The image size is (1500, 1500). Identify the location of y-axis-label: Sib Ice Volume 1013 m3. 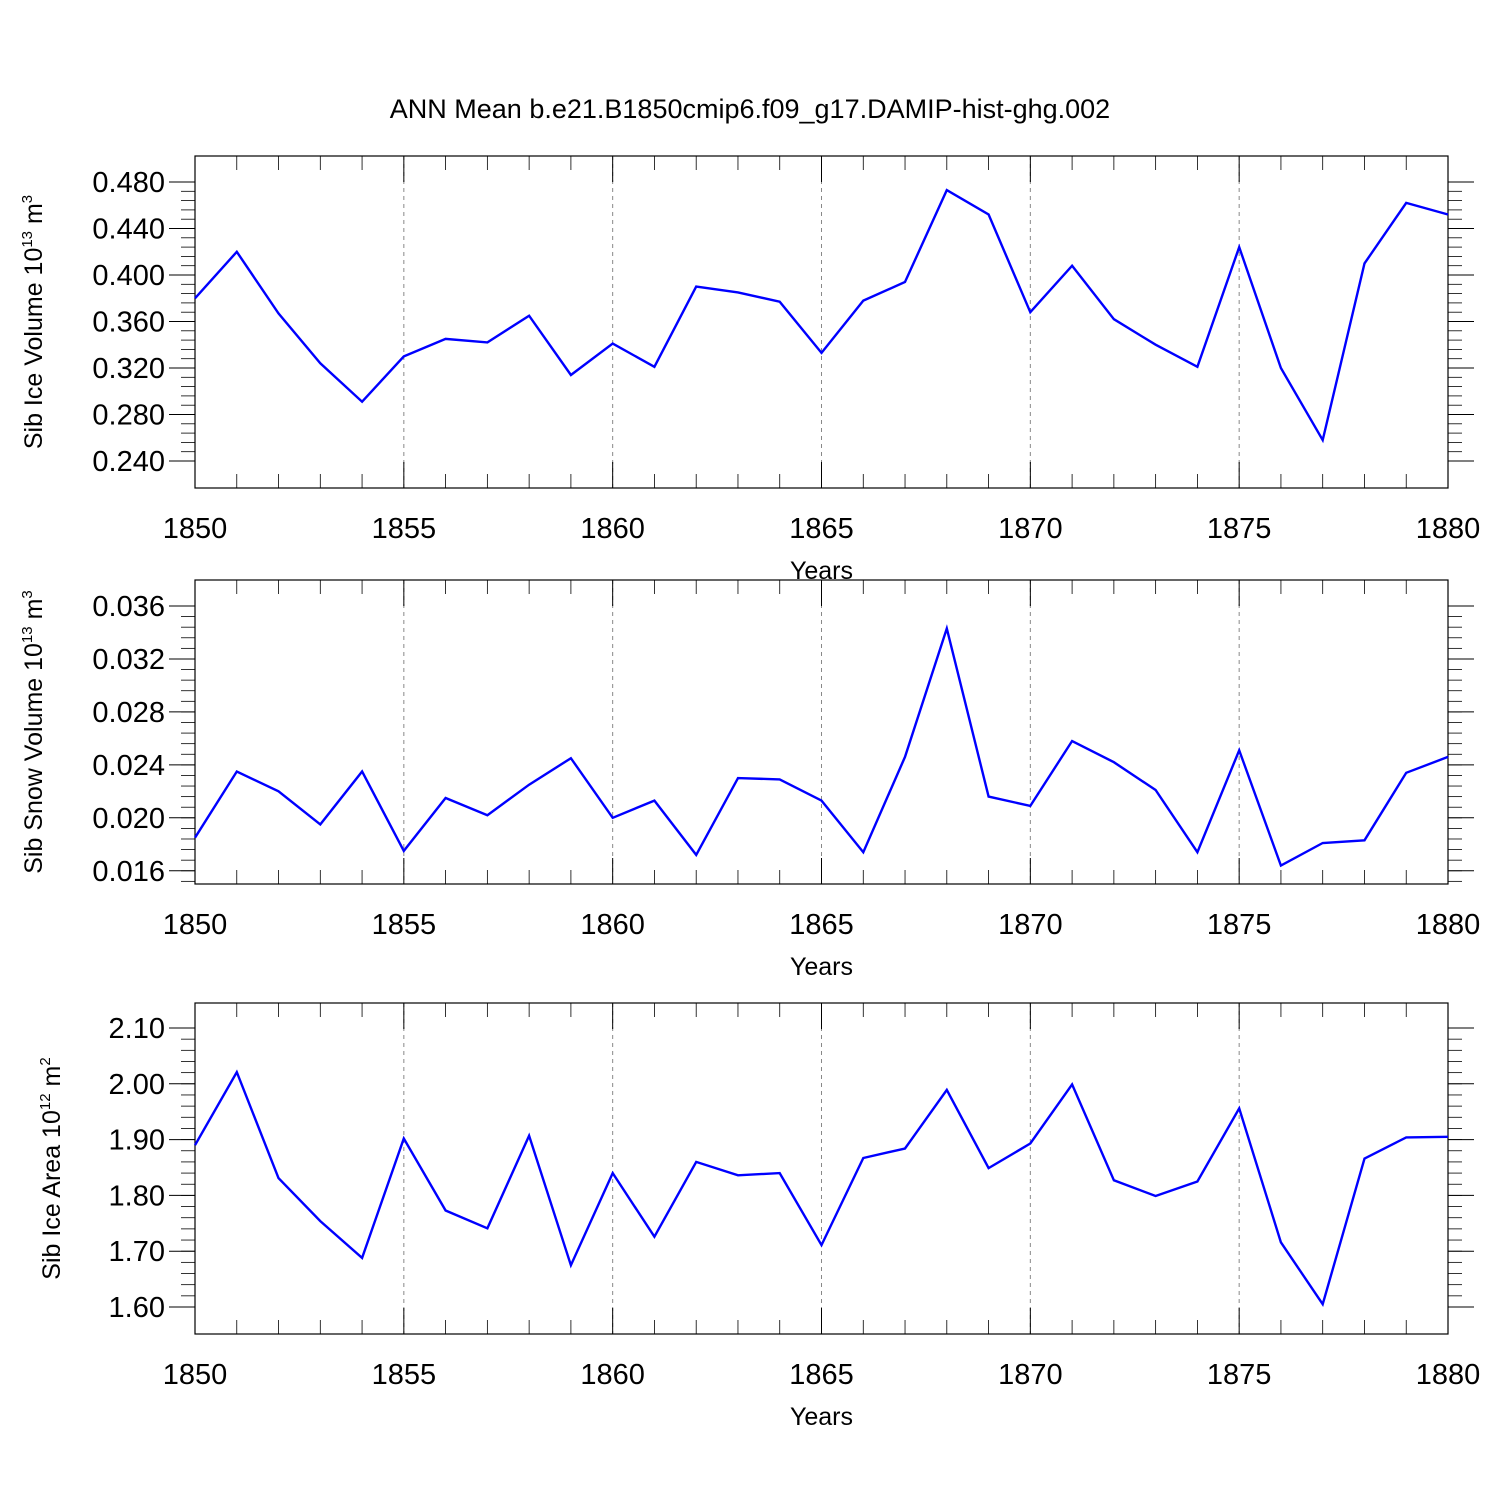
(33, 322).